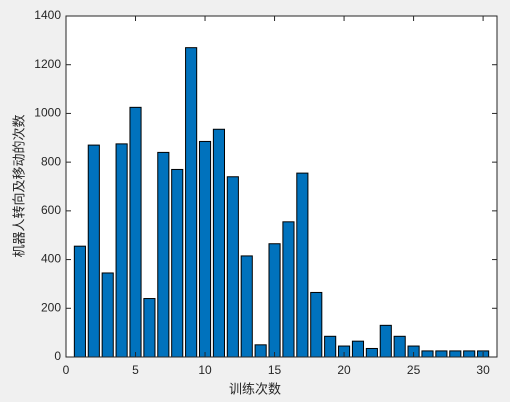  Describe the element at coordinates (344, 370) in the screenshot. I see `x-tick-label: 20` at that location.